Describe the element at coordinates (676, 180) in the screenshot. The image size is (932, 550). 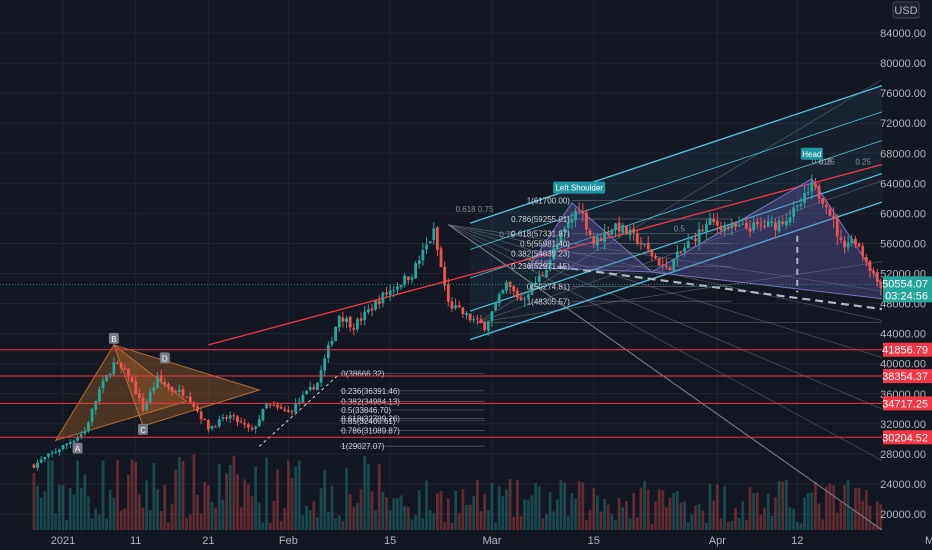
I see `channel-mid-line` at that location.